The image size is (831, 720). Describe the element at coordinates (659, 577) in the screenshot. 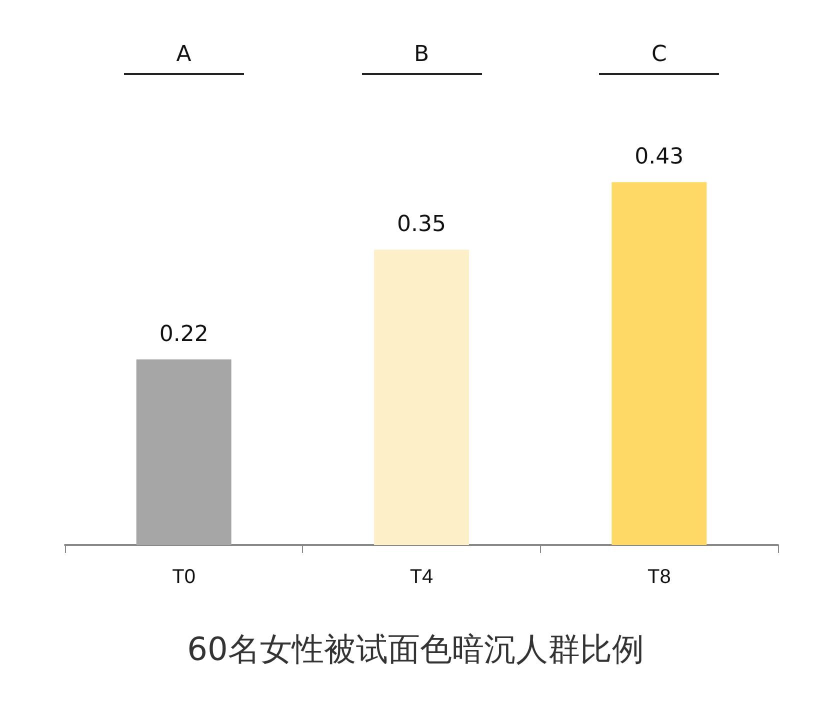

I see `x-tick-label: T8` at that location.